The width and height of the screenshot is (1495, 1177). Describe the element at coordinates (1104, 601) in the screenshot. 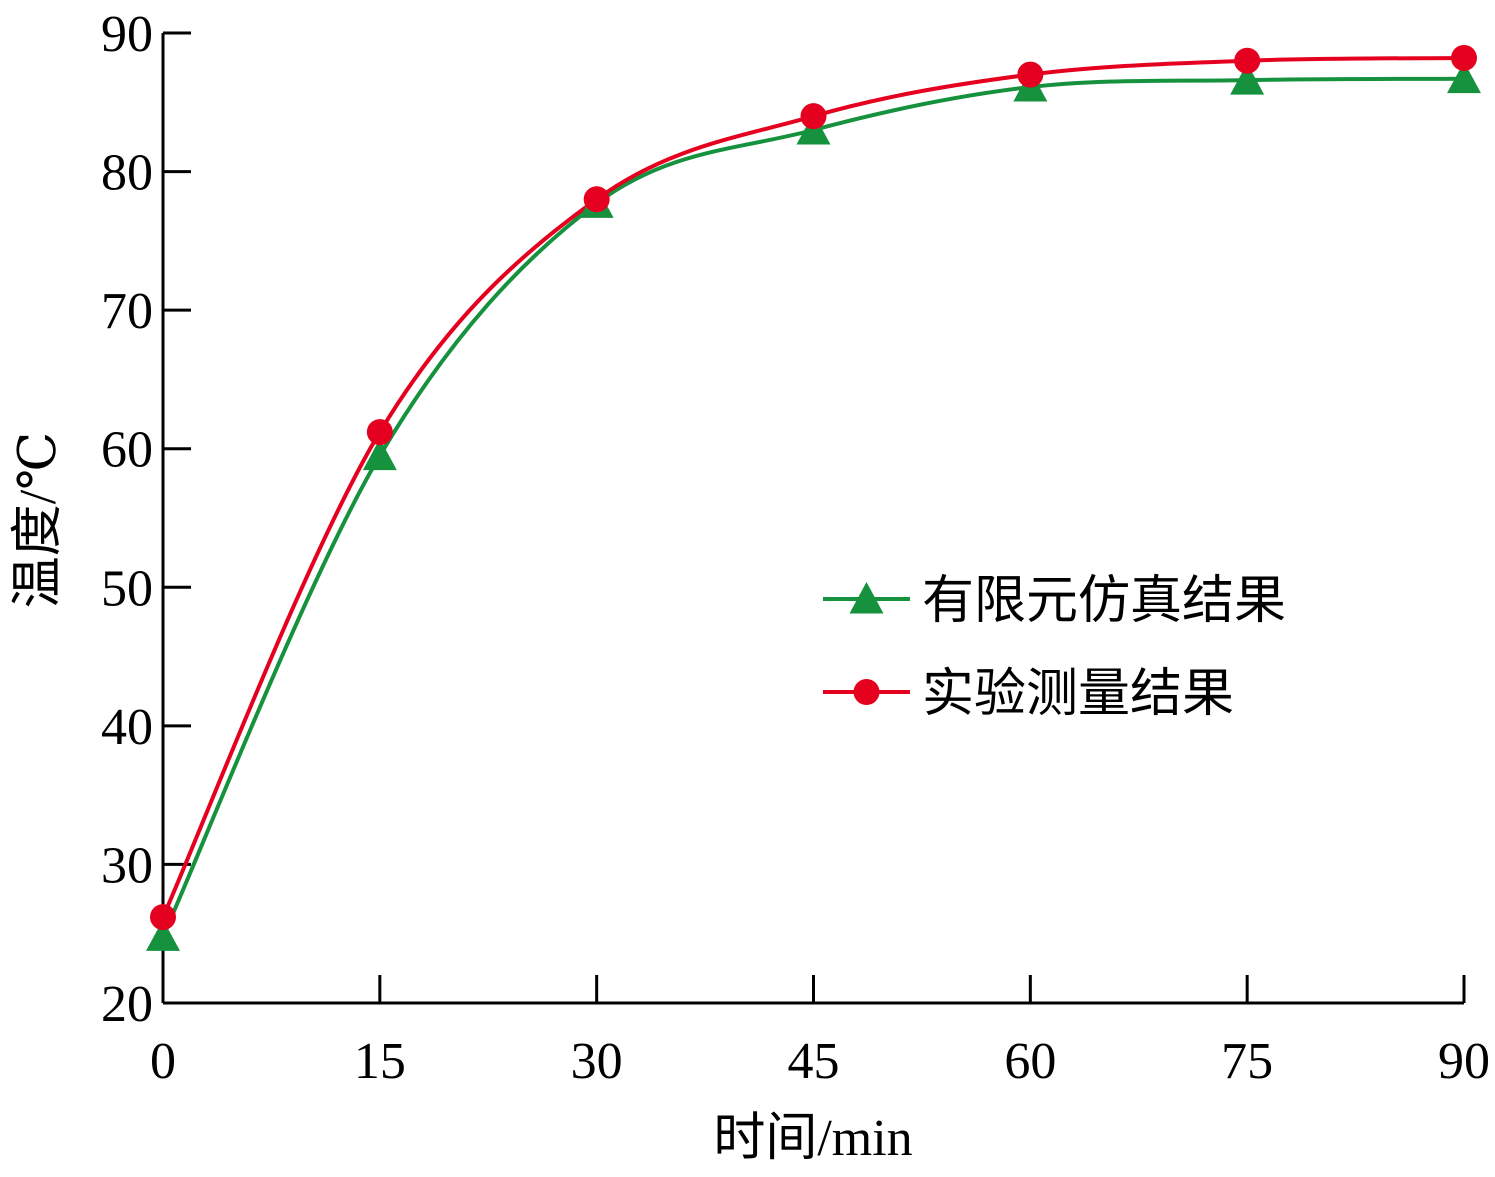

I see `legend-label-0: 有限元仿真结果` at that location.